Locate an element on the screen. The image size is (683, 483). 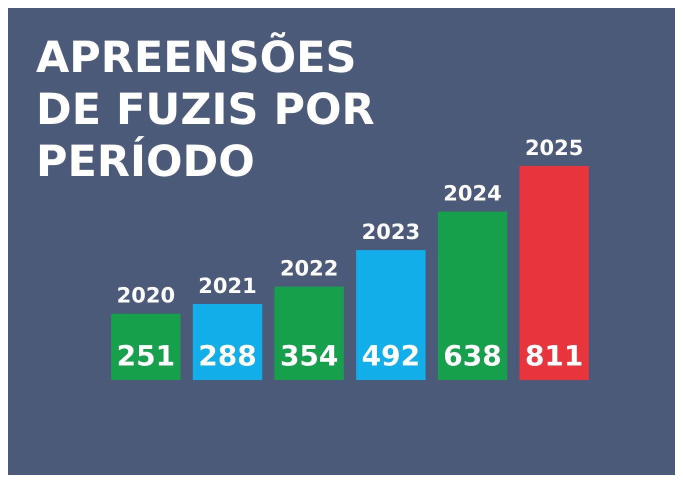
x-tick-label: 2025 is located at coordinates (554, 148).